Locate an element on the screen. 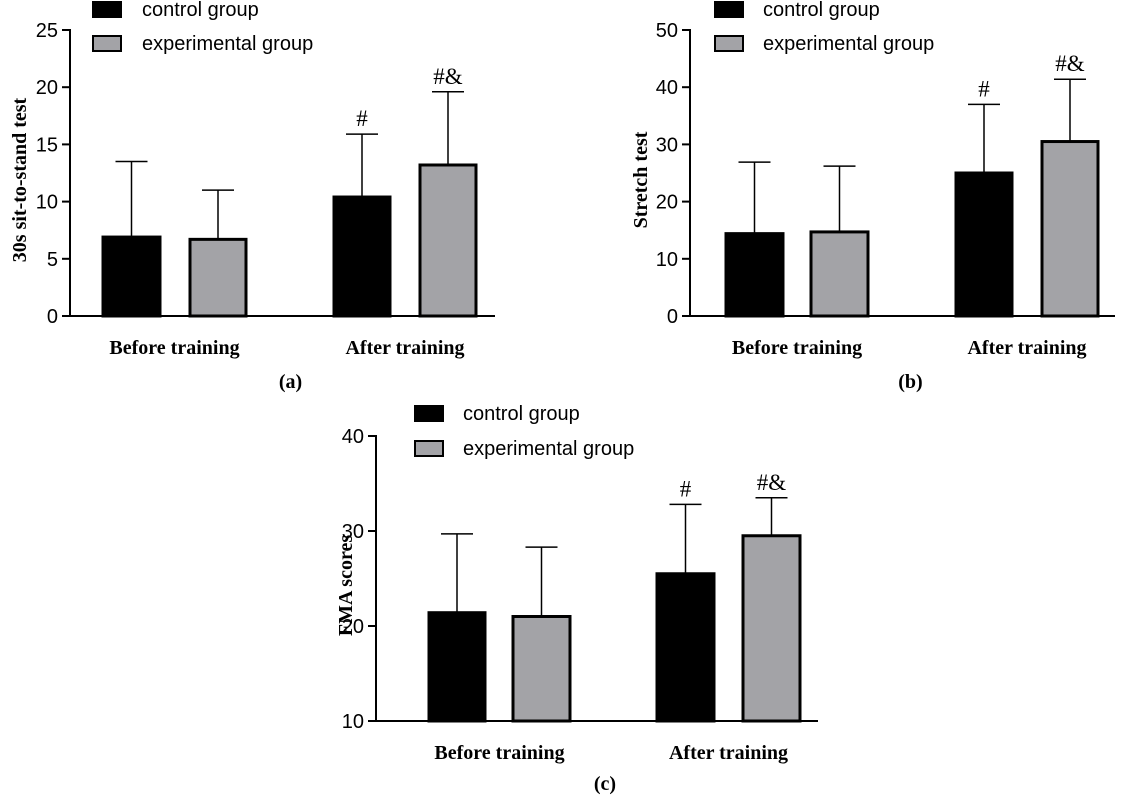 This screenshot has width=1133, height=805. panel-label: (c) is located at coordinates (605, 784).